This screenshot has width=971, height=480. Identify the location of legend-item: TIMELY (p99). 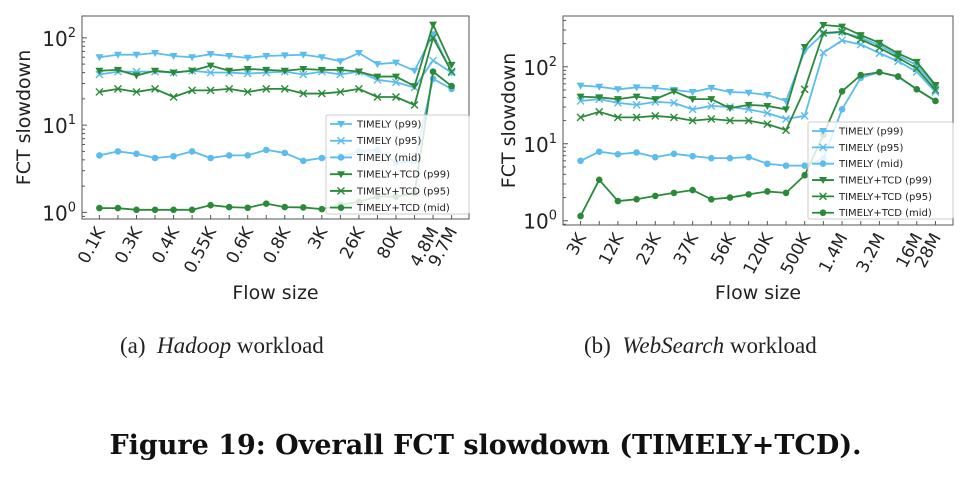
(858, 132).